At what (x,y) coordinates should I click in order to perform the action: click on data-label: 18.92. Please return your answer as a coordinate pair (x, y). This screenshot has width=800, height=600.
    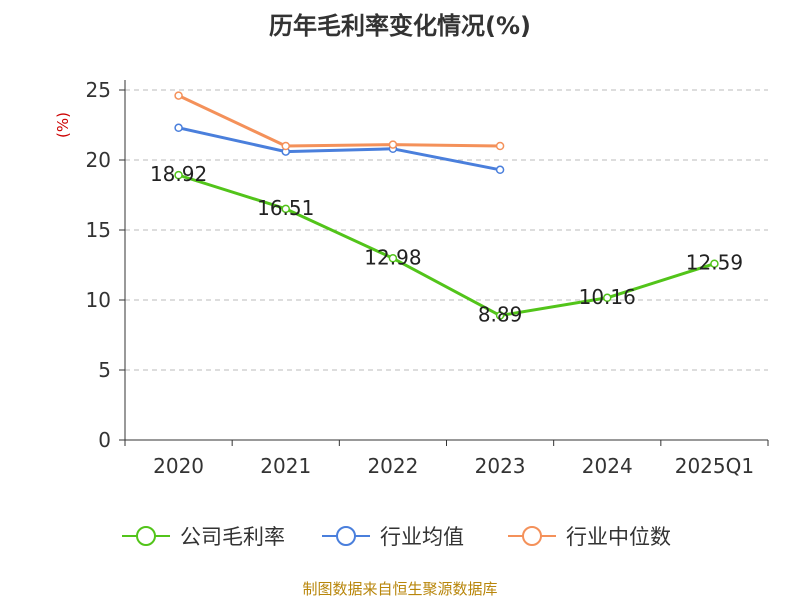
    Looking at the image, I should click on (178, 174).